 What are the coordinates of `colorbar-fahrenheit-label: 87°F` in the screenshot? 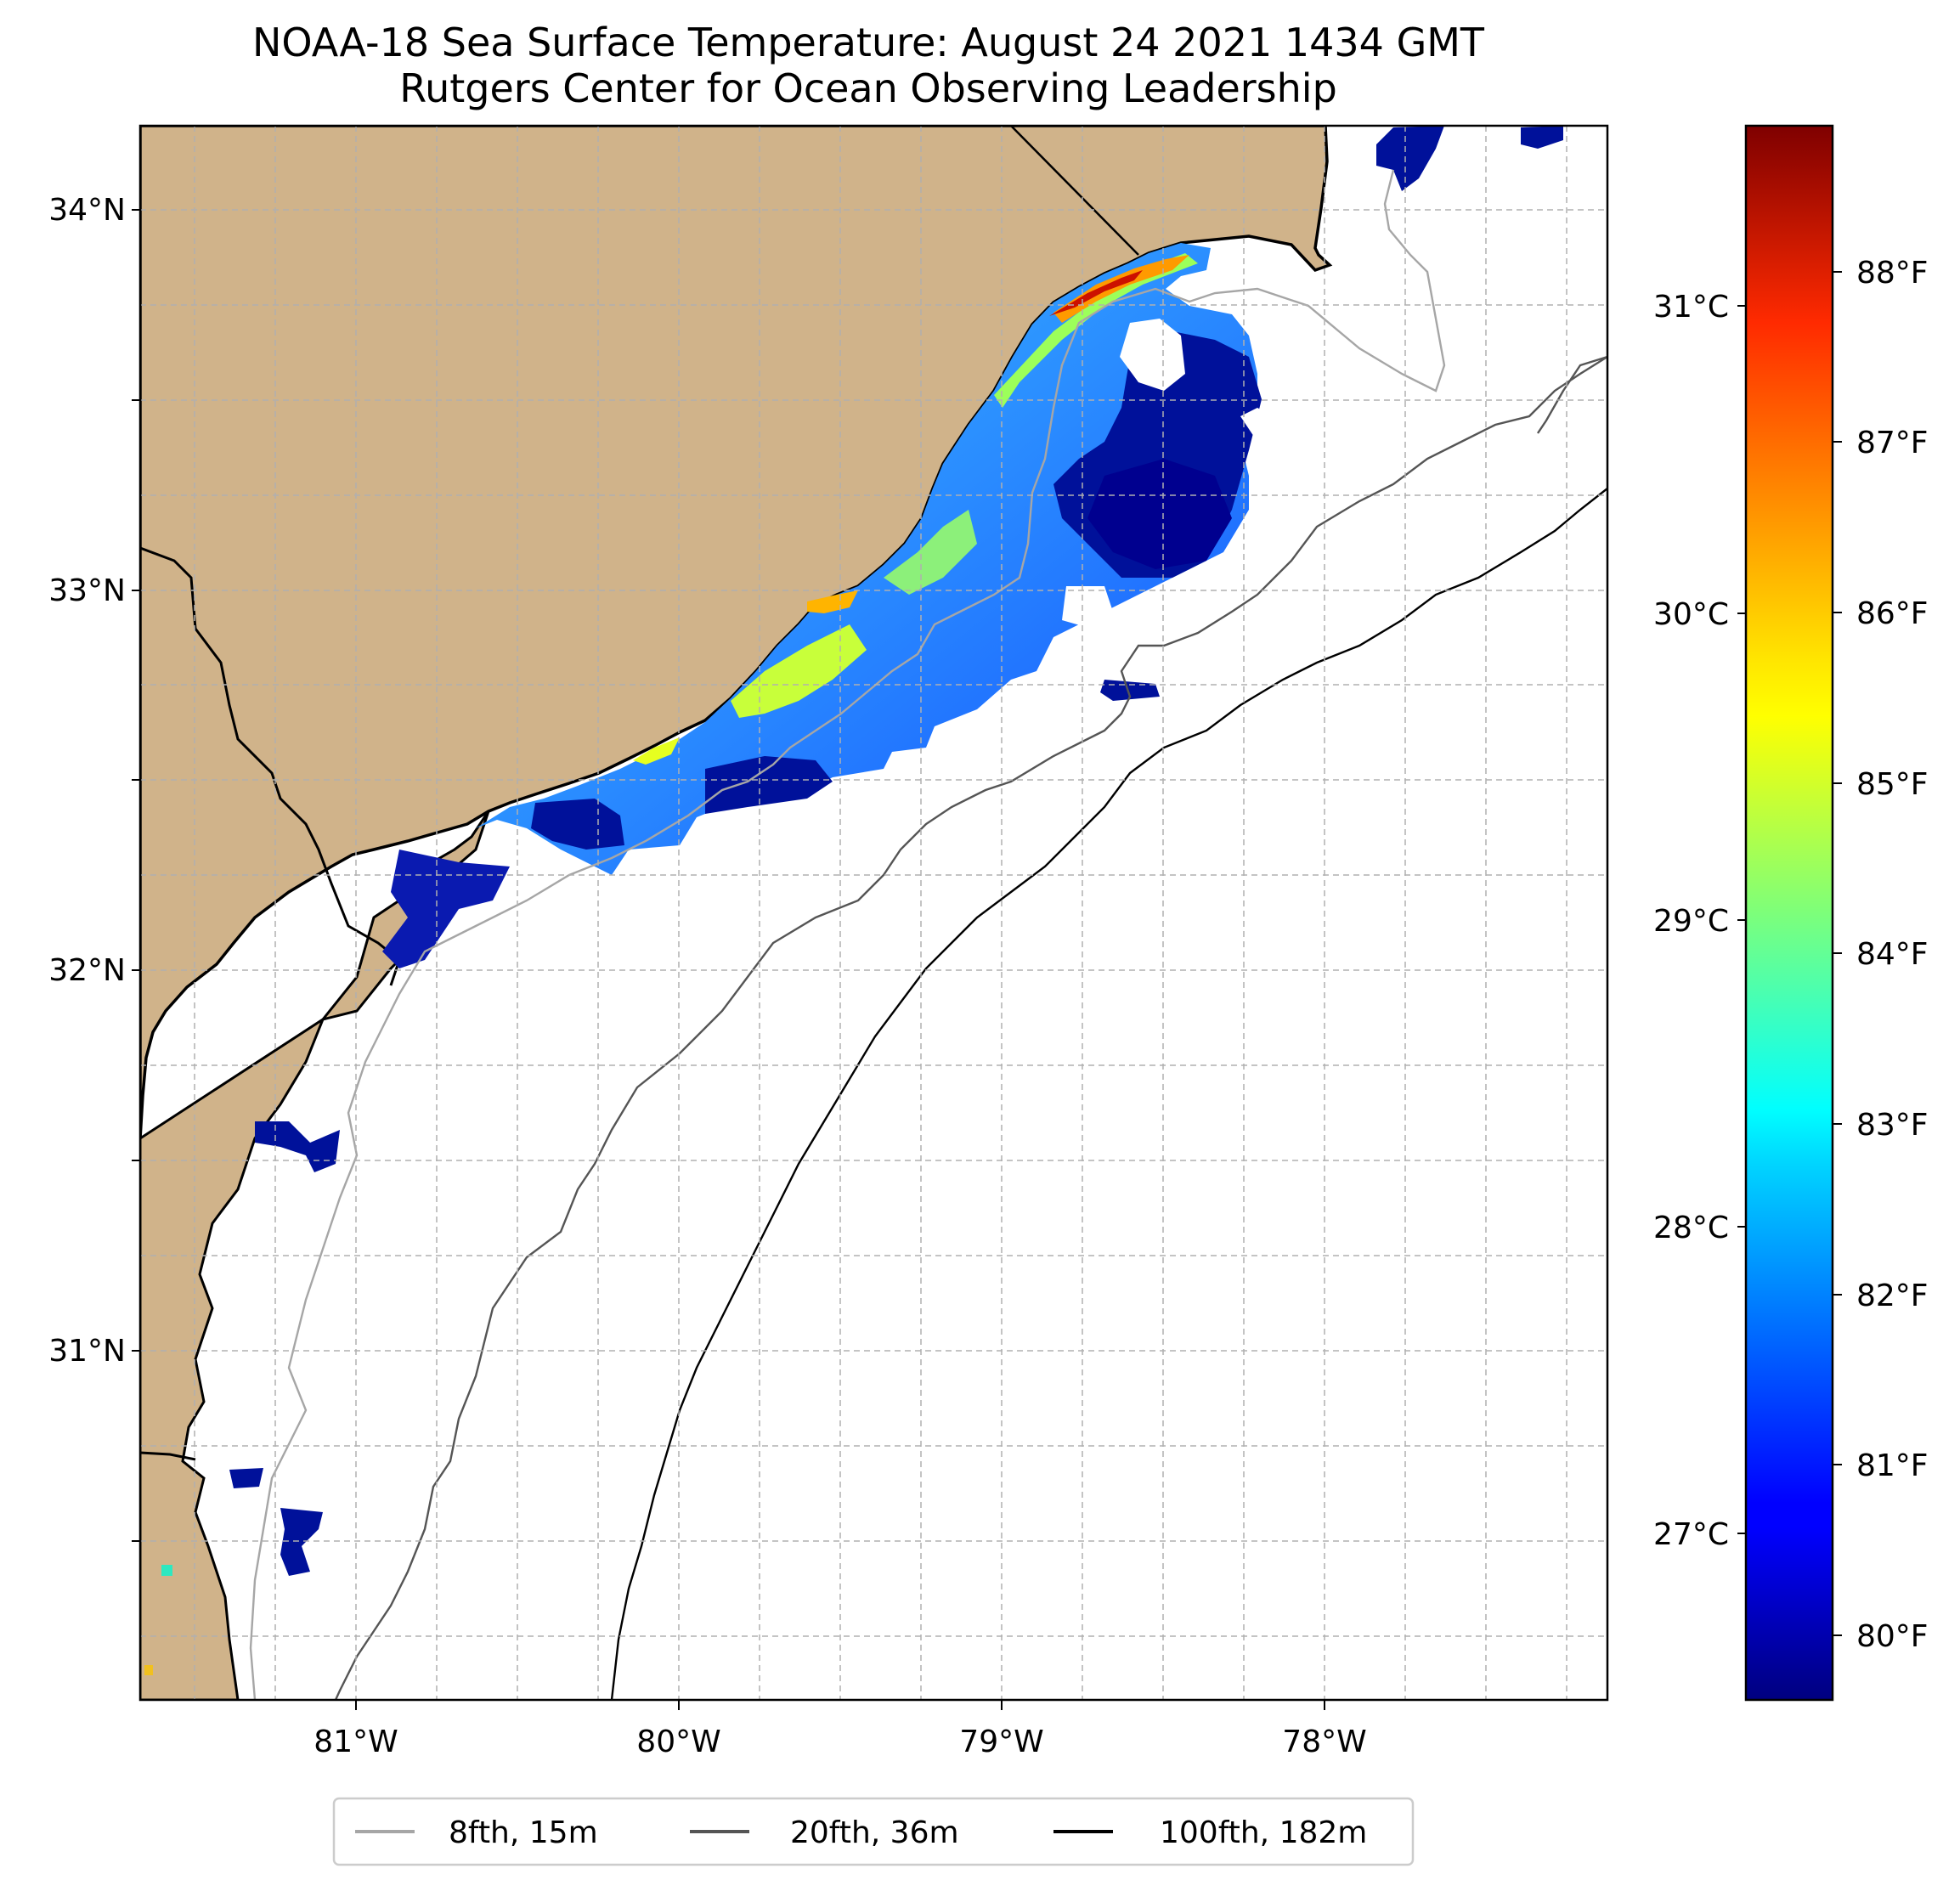 It's located at (1893, 443).